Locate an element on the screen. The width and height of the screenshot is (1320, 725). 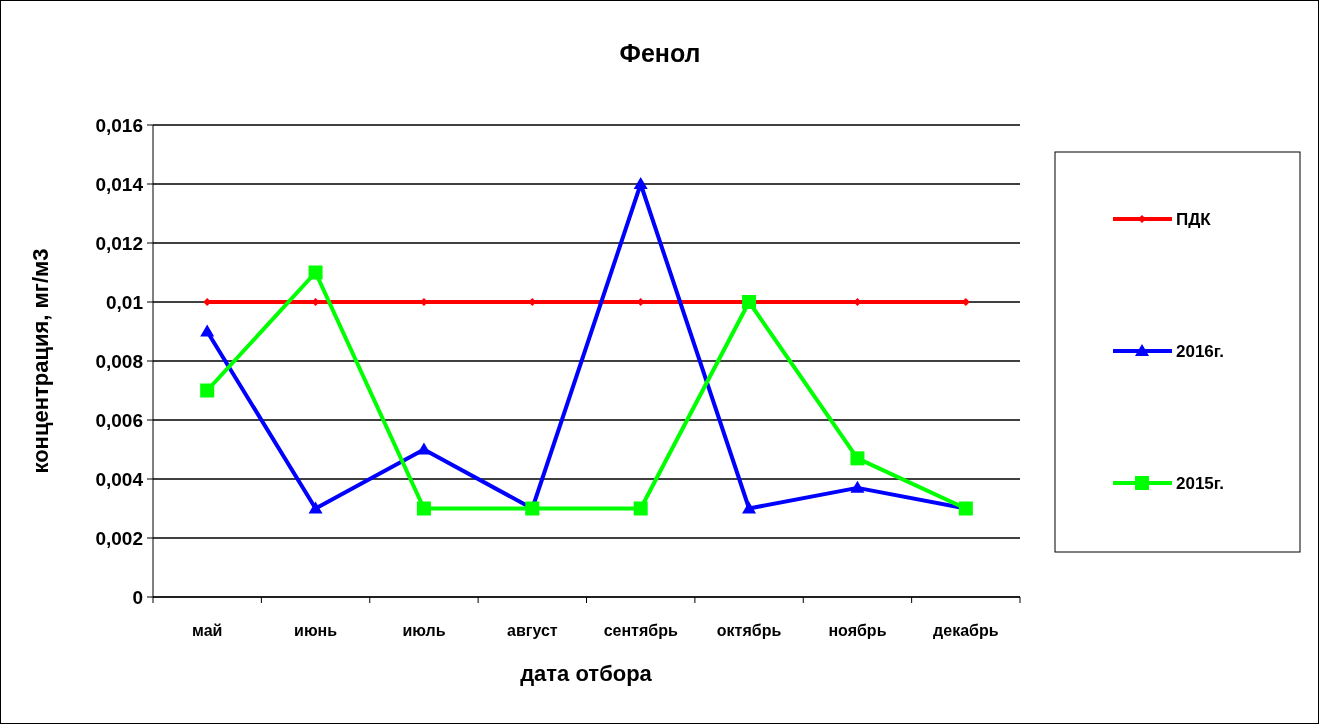
y-tick-label: 0,004 is located at coordinates (119, 479).